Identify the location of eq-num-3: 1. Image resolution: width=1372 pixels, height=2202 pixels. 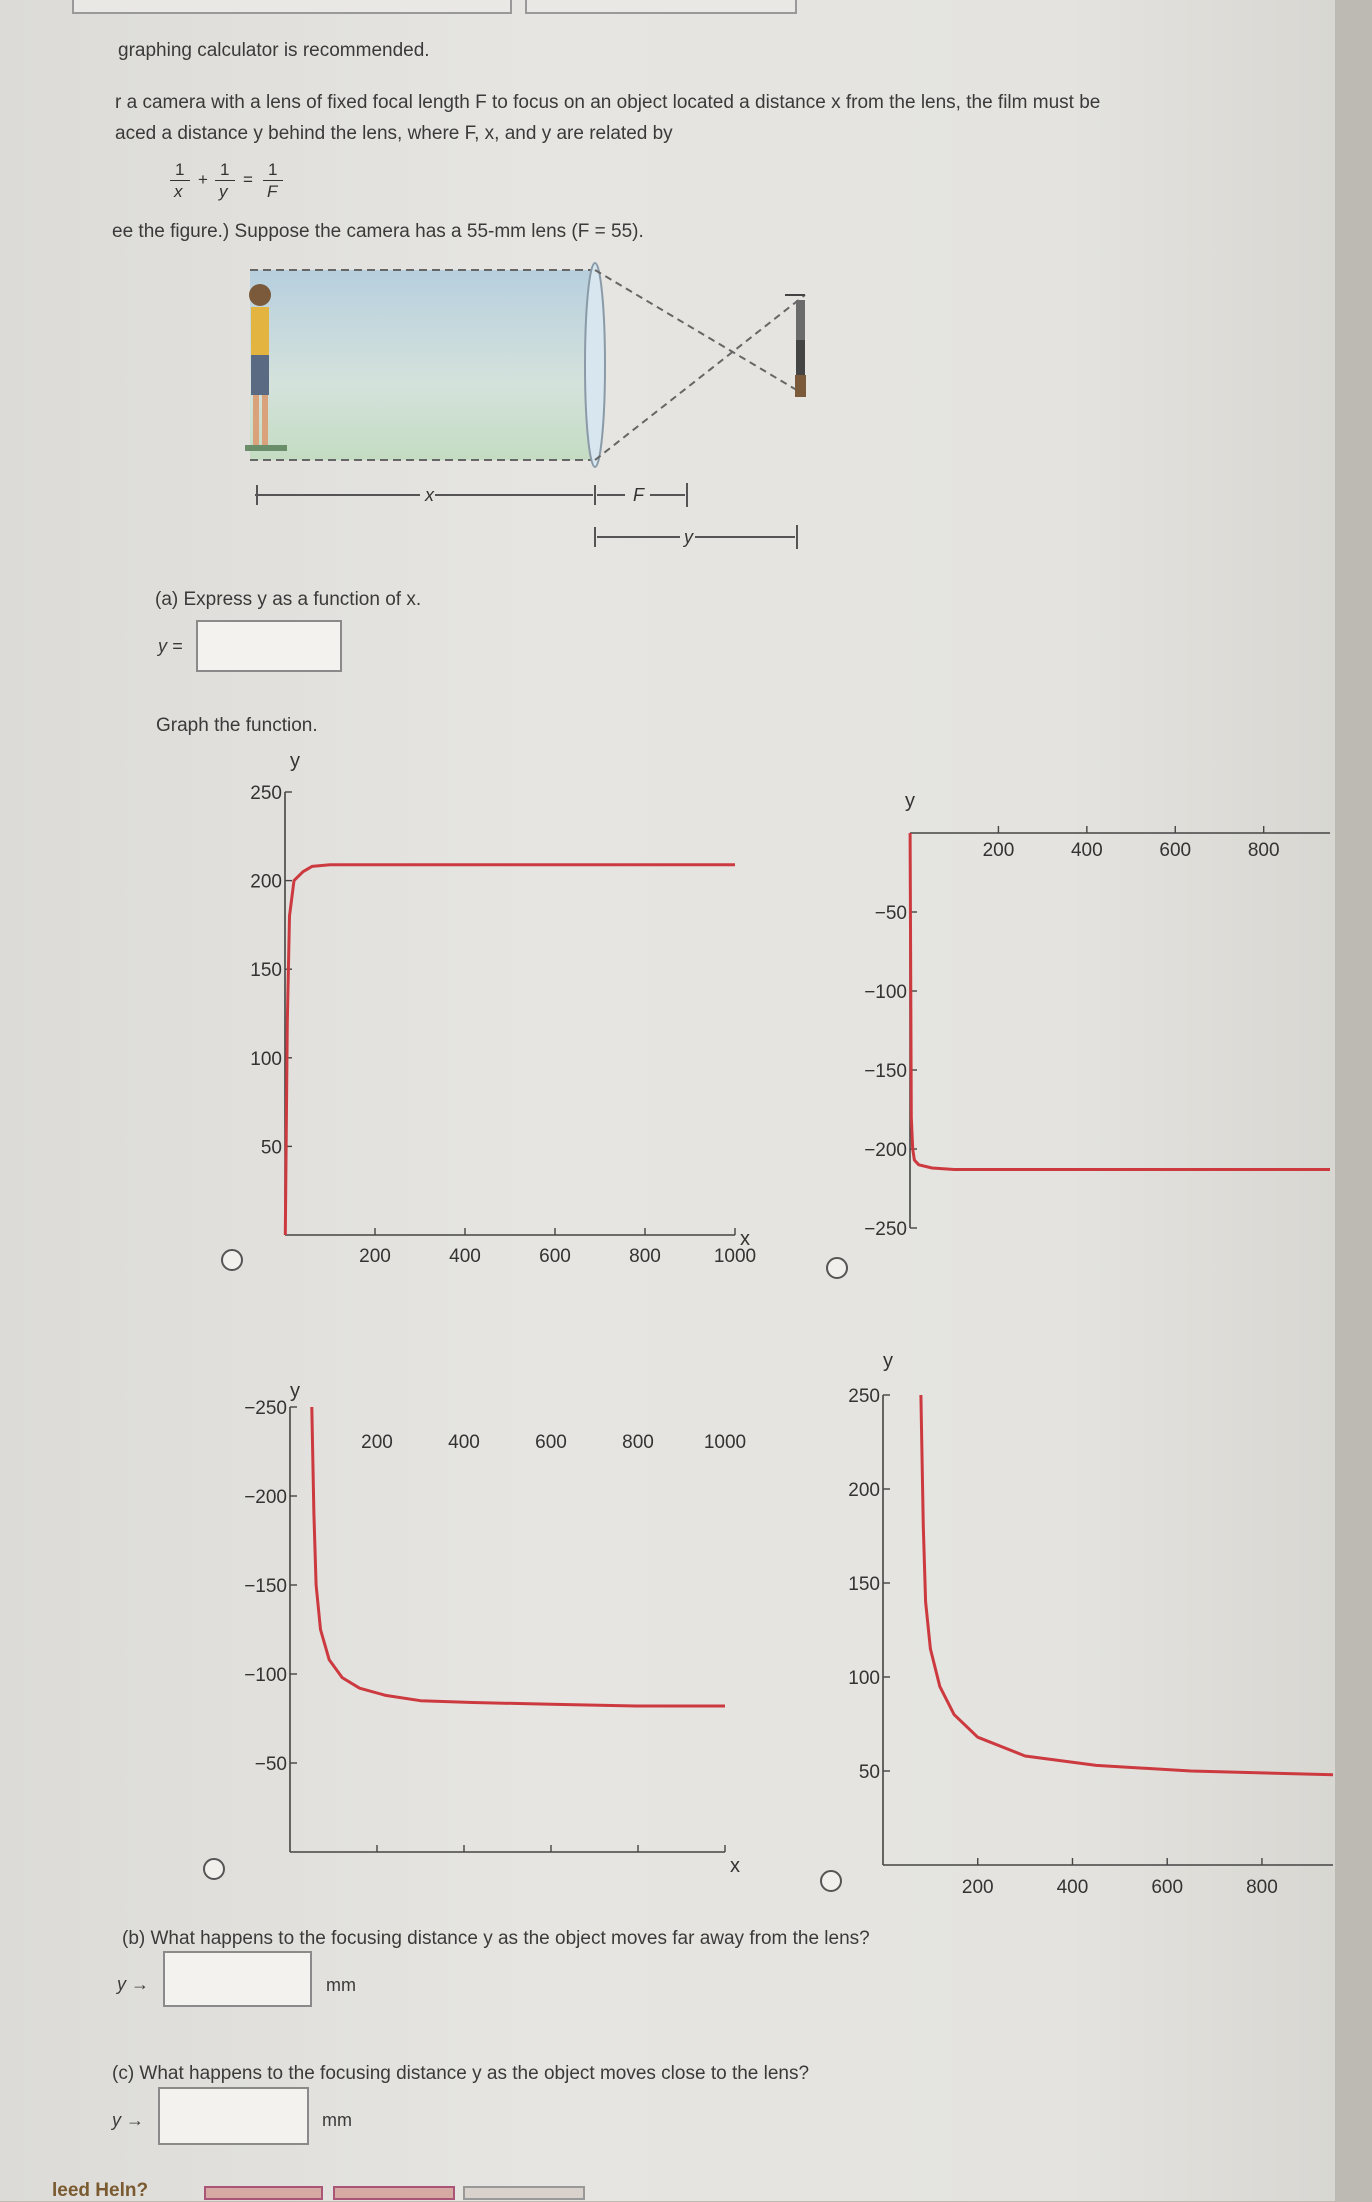
(273, 169).